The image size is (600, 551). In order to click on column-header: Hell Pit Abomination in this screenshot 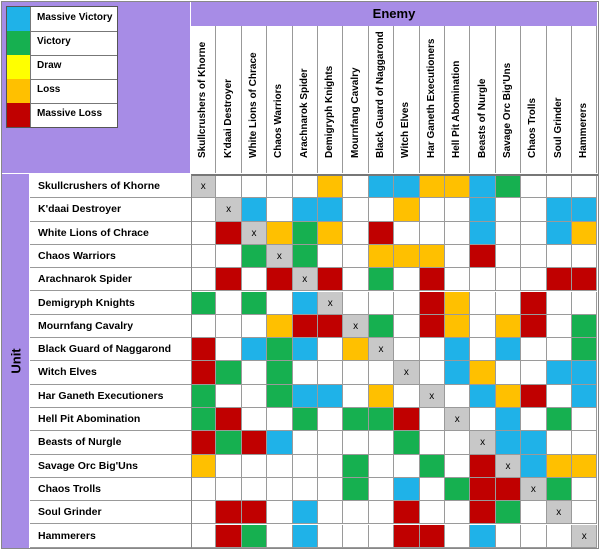, I will do `click(458, 99)`.